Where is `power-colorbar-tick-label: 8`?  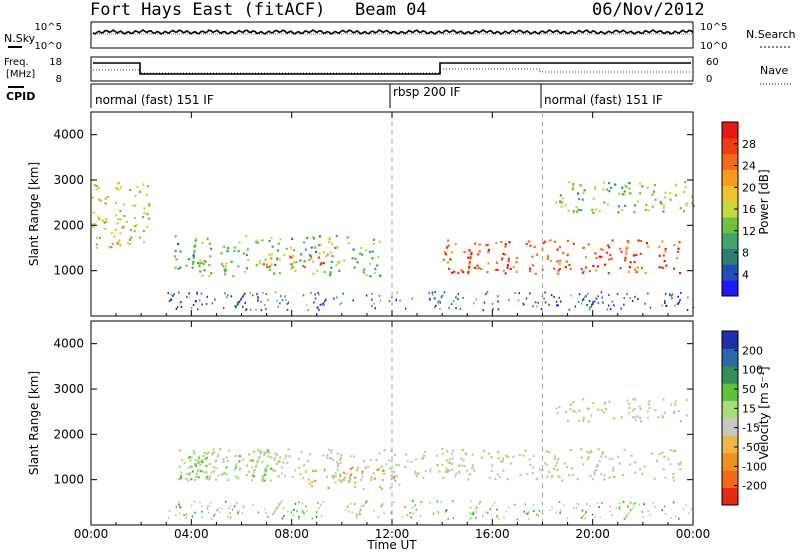
power-colorbar-tick-label: 8 is located at coordinates (745, 253).